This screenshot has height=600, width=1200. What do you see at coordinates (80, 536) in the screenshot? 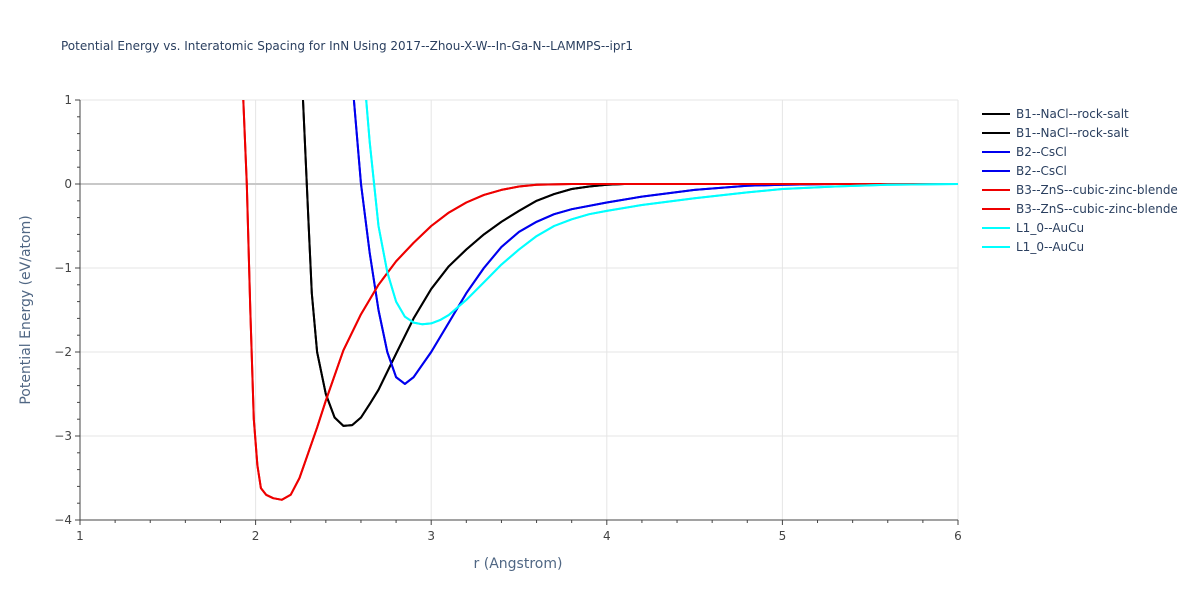
I see `x-tick-label: 1` at bounding box center [80, 536].